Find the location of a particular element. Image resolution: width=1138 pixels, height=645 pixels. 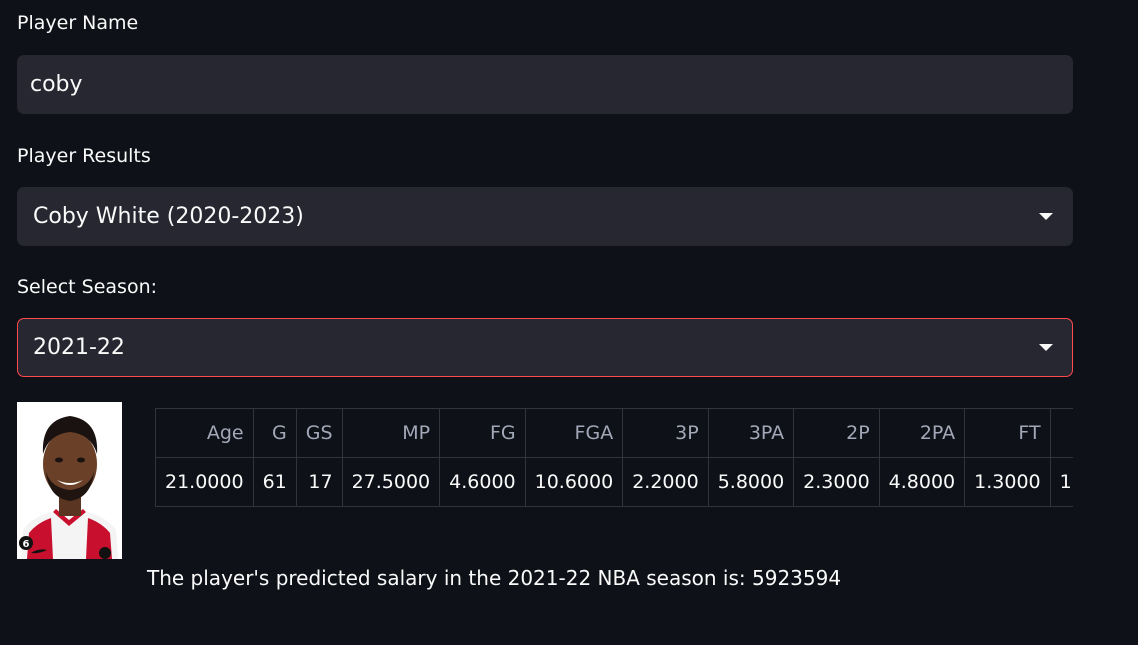

season-select: 2021-22 is located at coordinates (545, 347).